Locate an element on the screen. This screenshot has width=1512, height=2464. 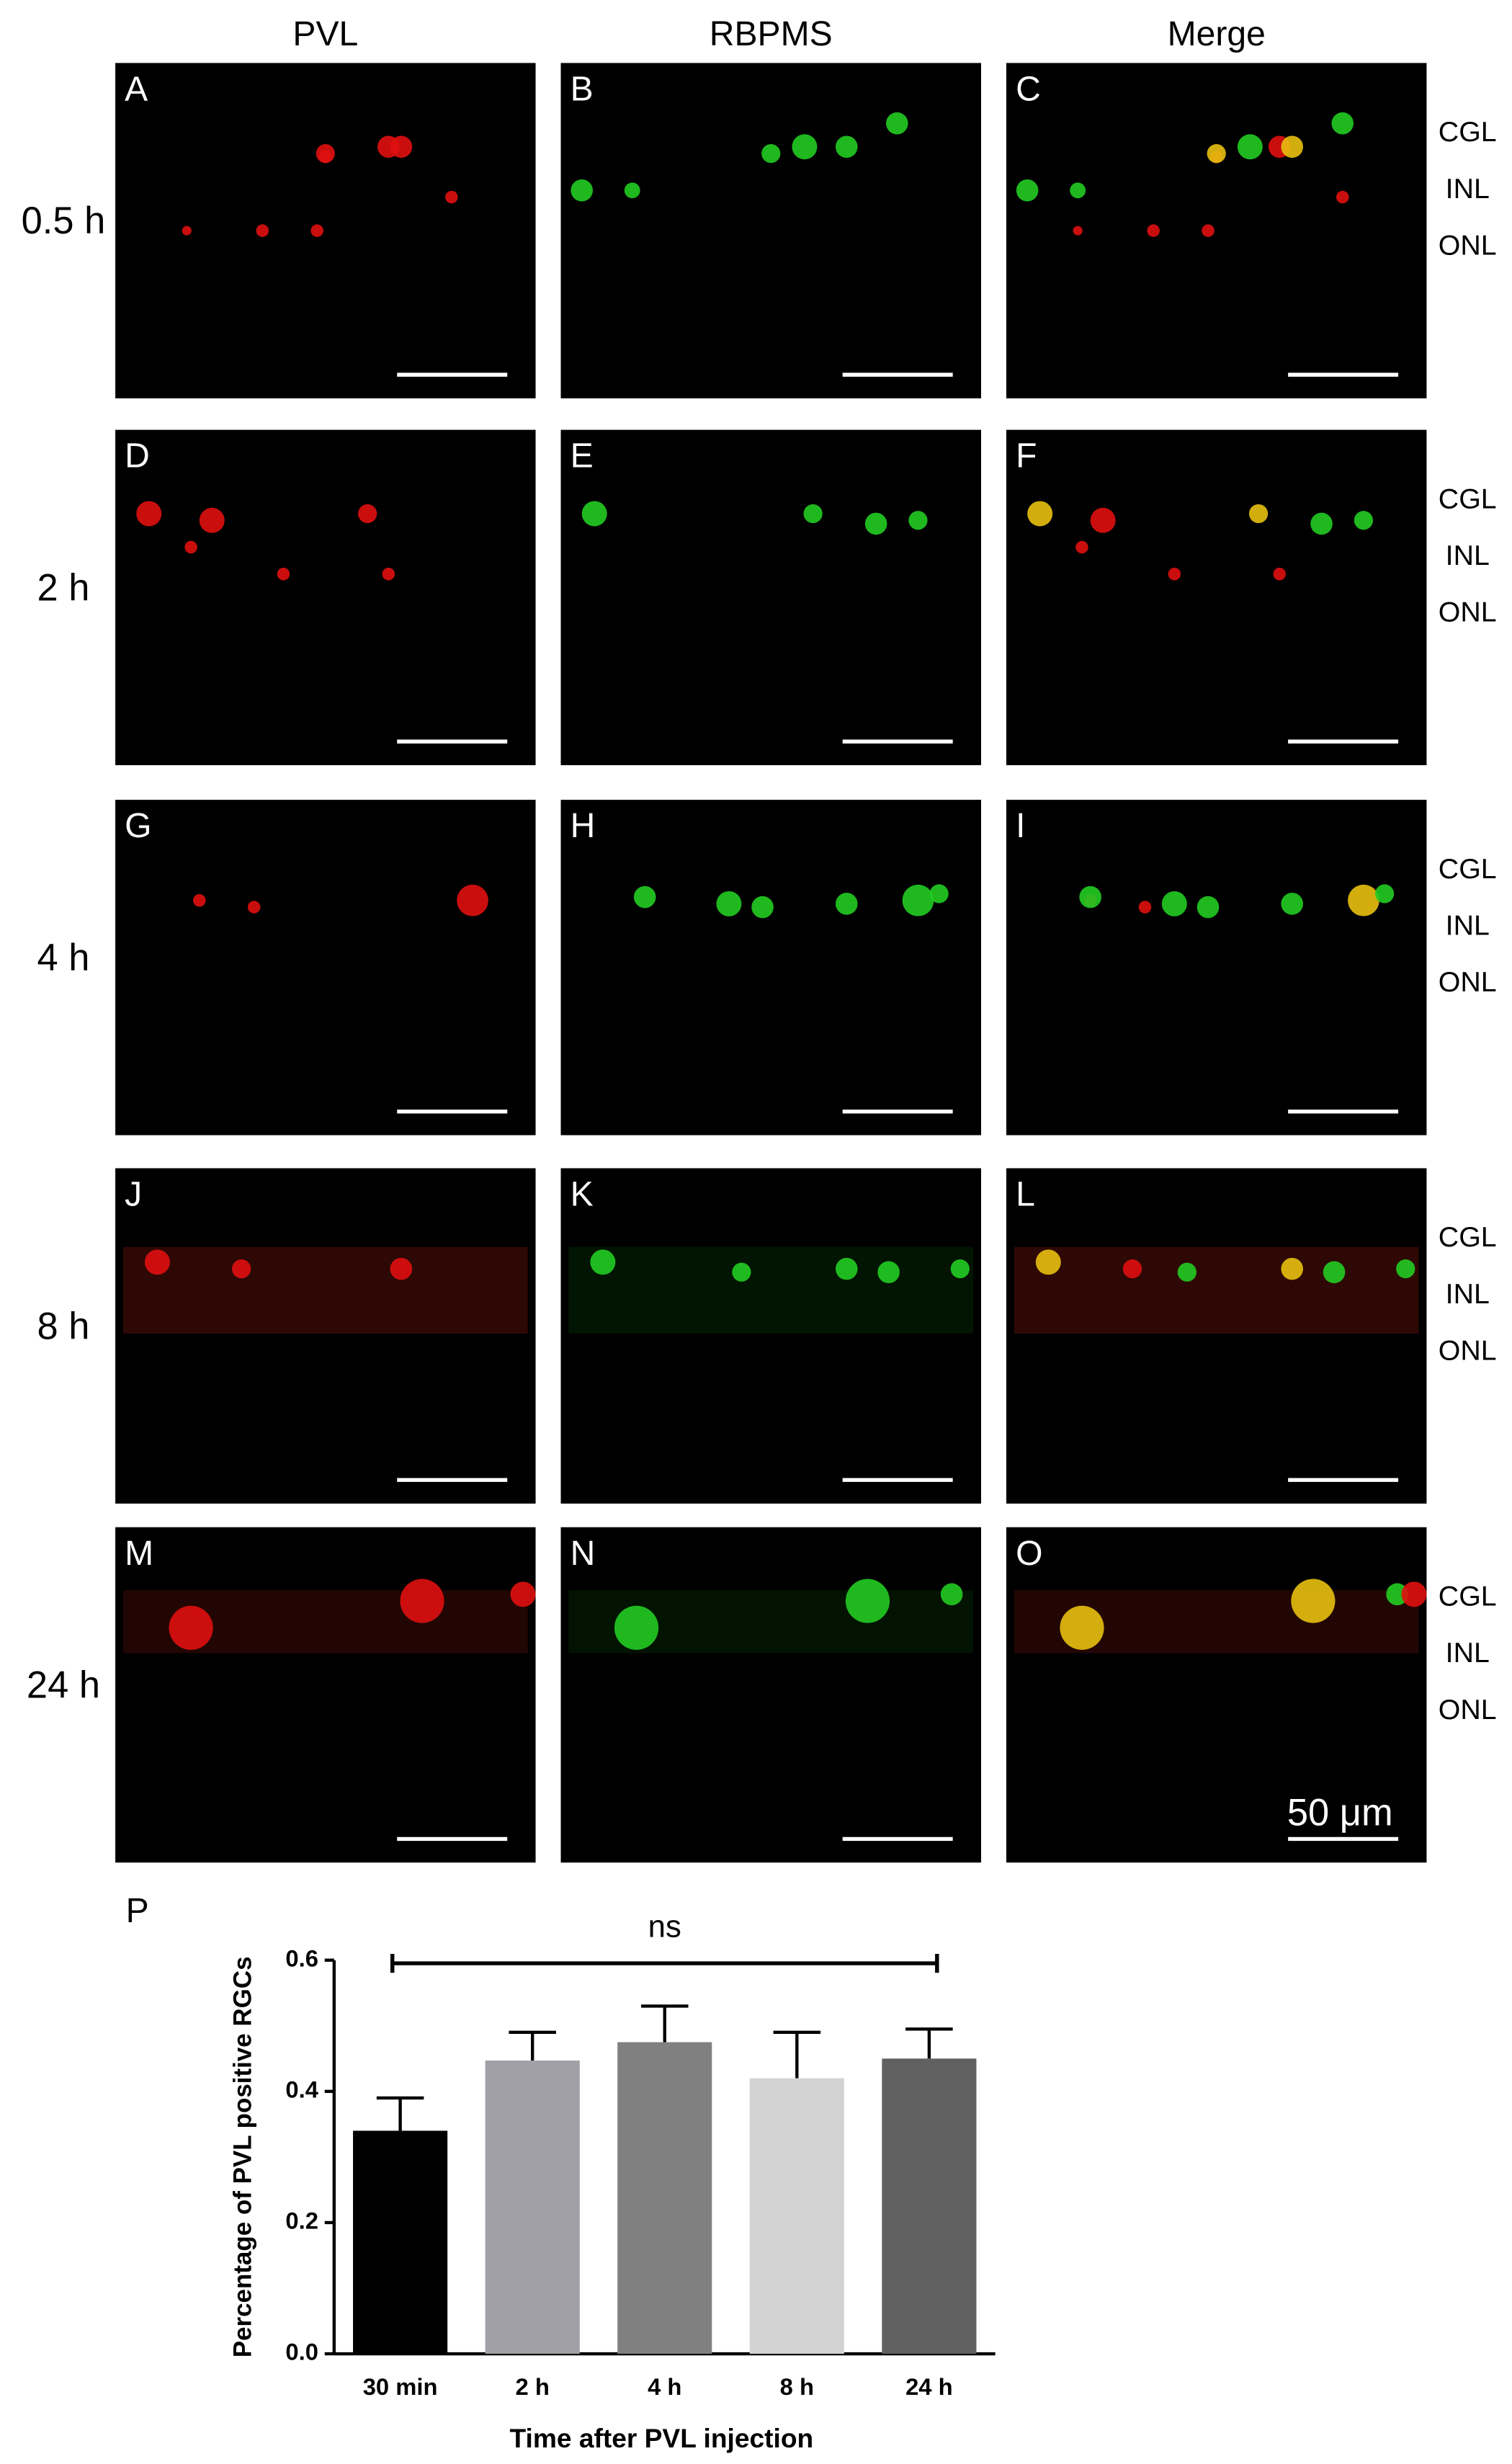
row-label: 4 h is located at coordinates (63, 958).